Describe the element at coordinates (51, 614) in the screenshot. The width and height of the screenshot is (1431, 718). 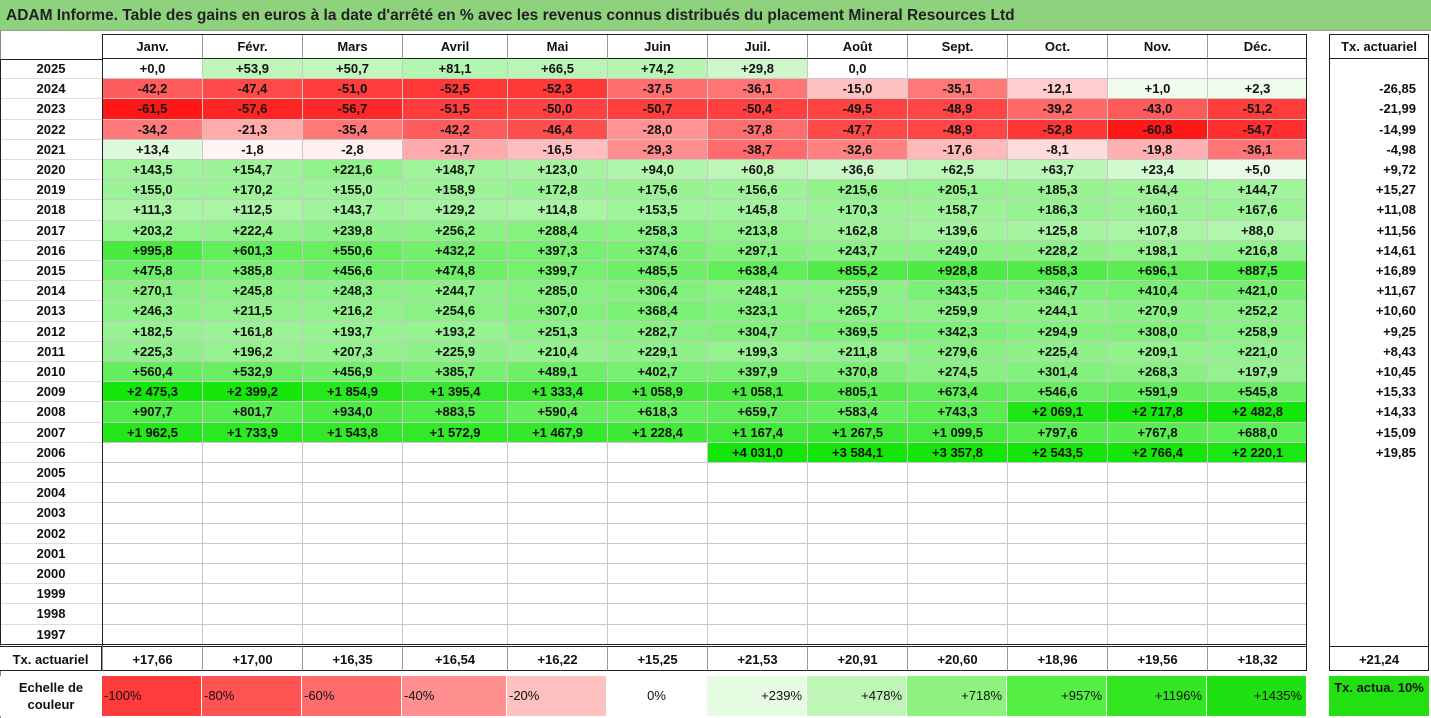
I see `year-label: 1998` at that location.